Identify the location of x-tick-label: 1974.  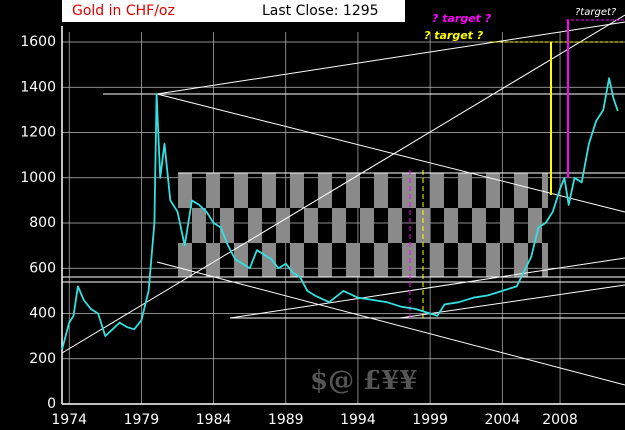
(69, 420).